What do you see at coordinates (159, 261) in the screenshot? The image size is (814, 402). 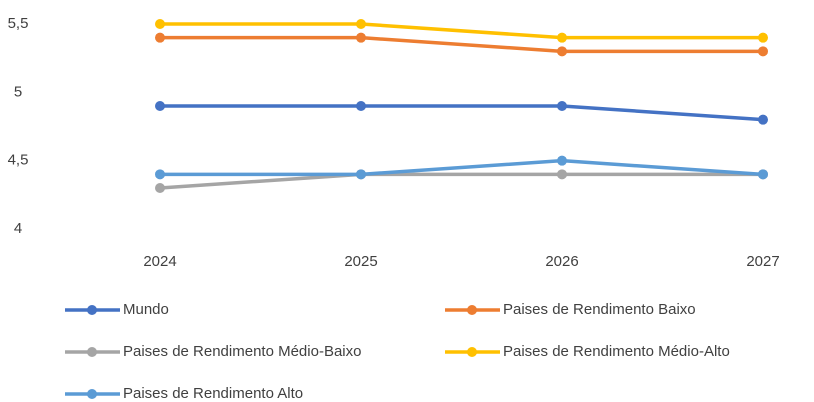 I see `x-tick-label: 2024` at bounding box center [159, 261].